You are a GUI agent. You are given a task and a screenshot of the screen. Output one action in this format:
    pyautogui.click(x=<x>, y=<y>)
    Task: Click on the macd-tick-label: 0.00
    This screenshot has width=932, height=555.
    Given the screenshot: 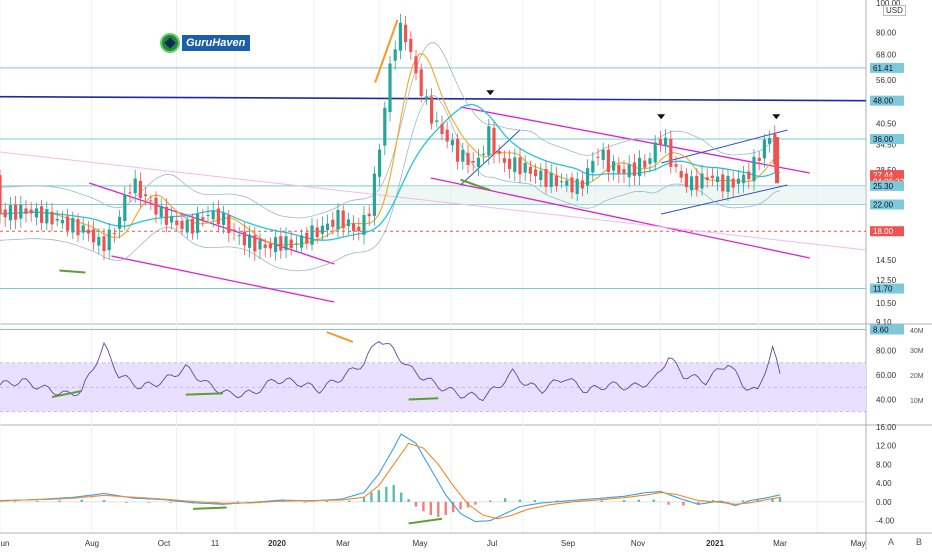 What is the action you would take?
    pyautogui.click(x=884, y=502)
    